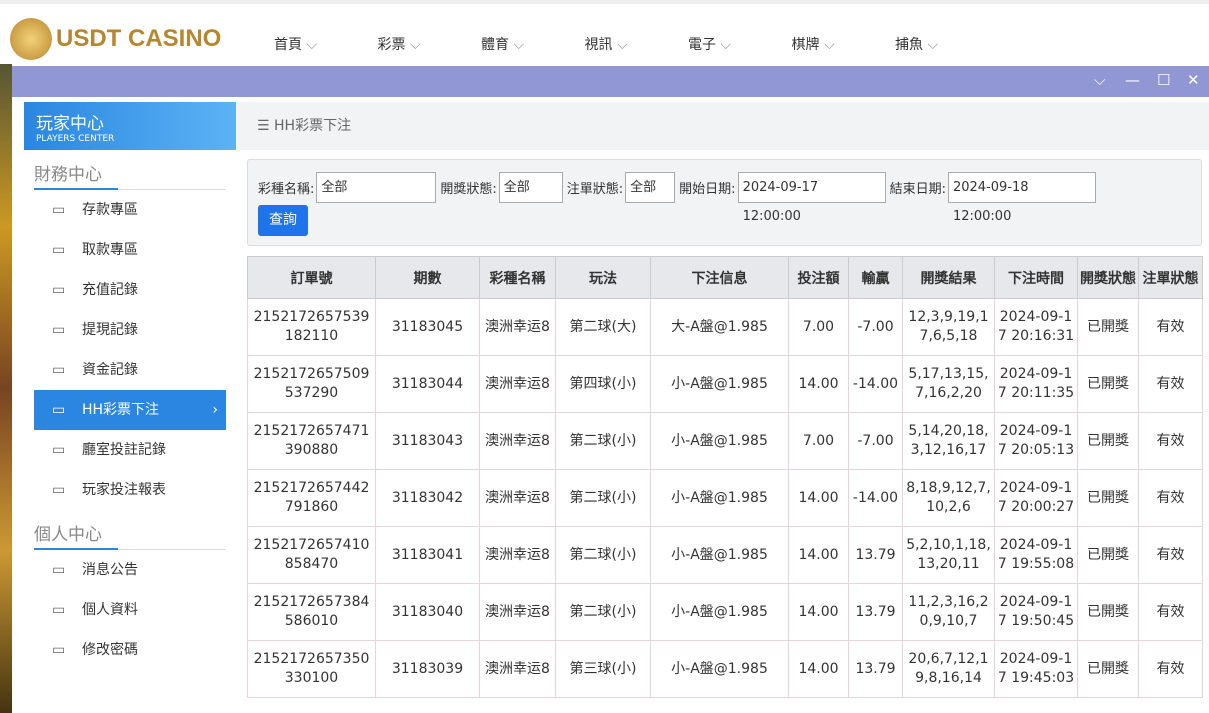 This screenshot has height=713, width=1209. I want to click on cell: 31183045, so click(427, 327).